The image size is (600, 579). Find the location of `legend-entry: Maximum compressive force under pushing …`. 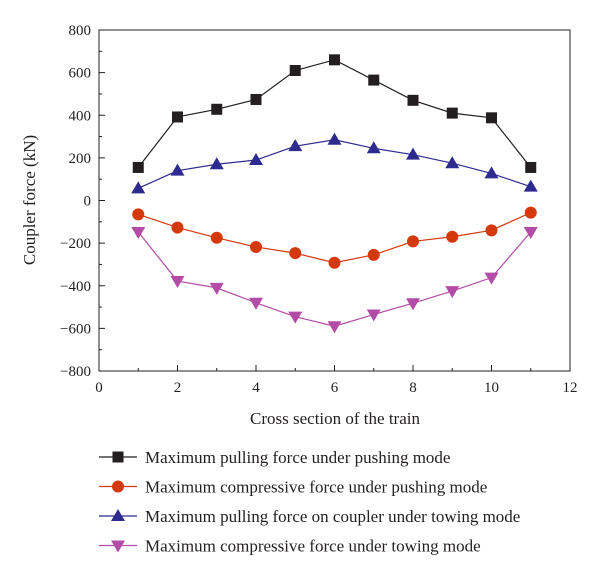

legend-entry: Maximum compressive force under pushing … is located at coordinates (293, 487).